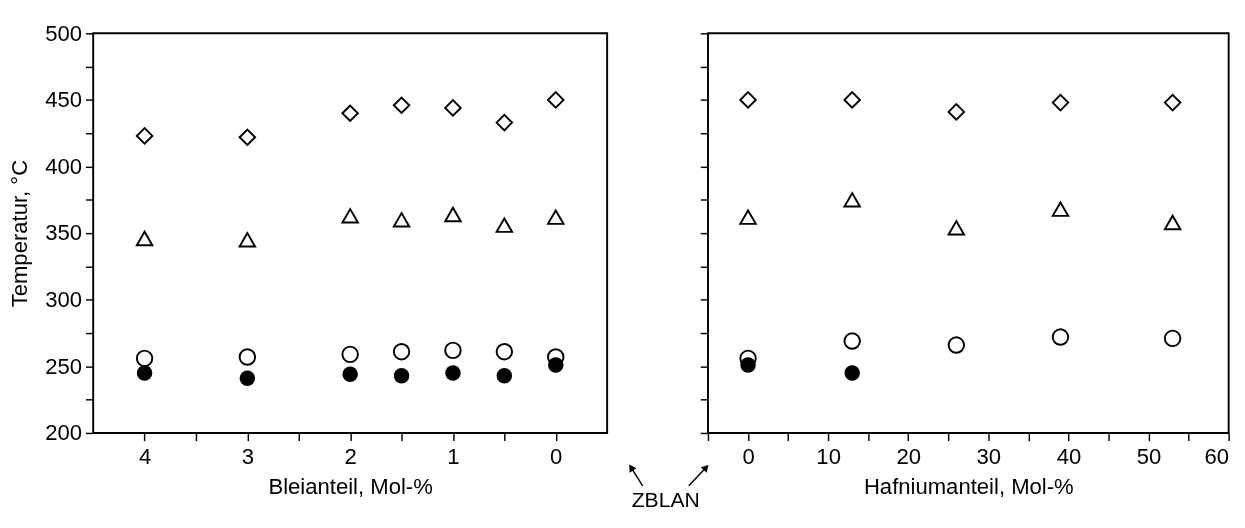  What do you see at coordinates (64, 100) in the screenshot?
I see `y-tick-label: 450` at bounding box center [64, 100].